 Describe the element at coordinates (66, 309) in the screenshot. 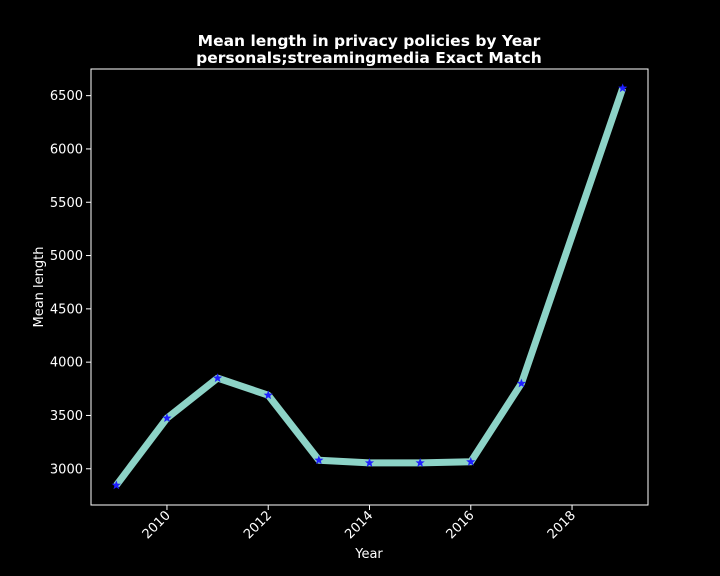

I see `y-tick-label: 4500` at that location.